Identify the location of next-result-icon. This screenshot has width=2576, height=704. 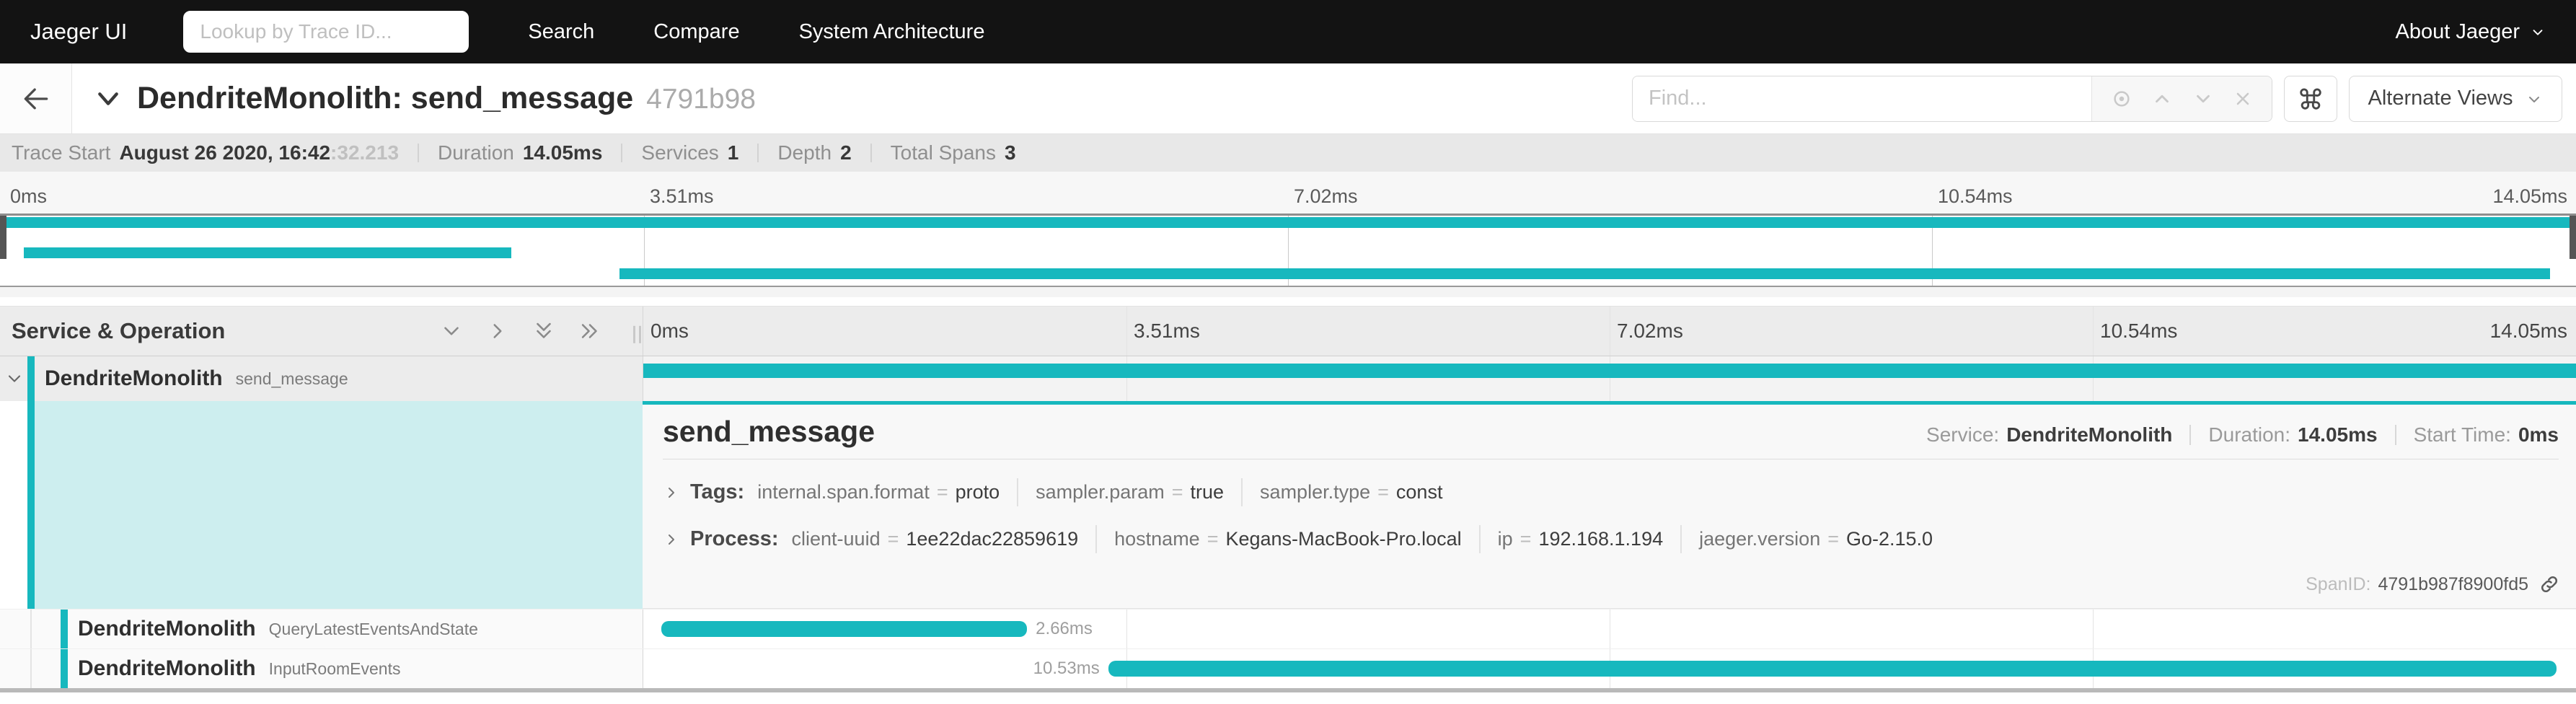
(2203, 99).